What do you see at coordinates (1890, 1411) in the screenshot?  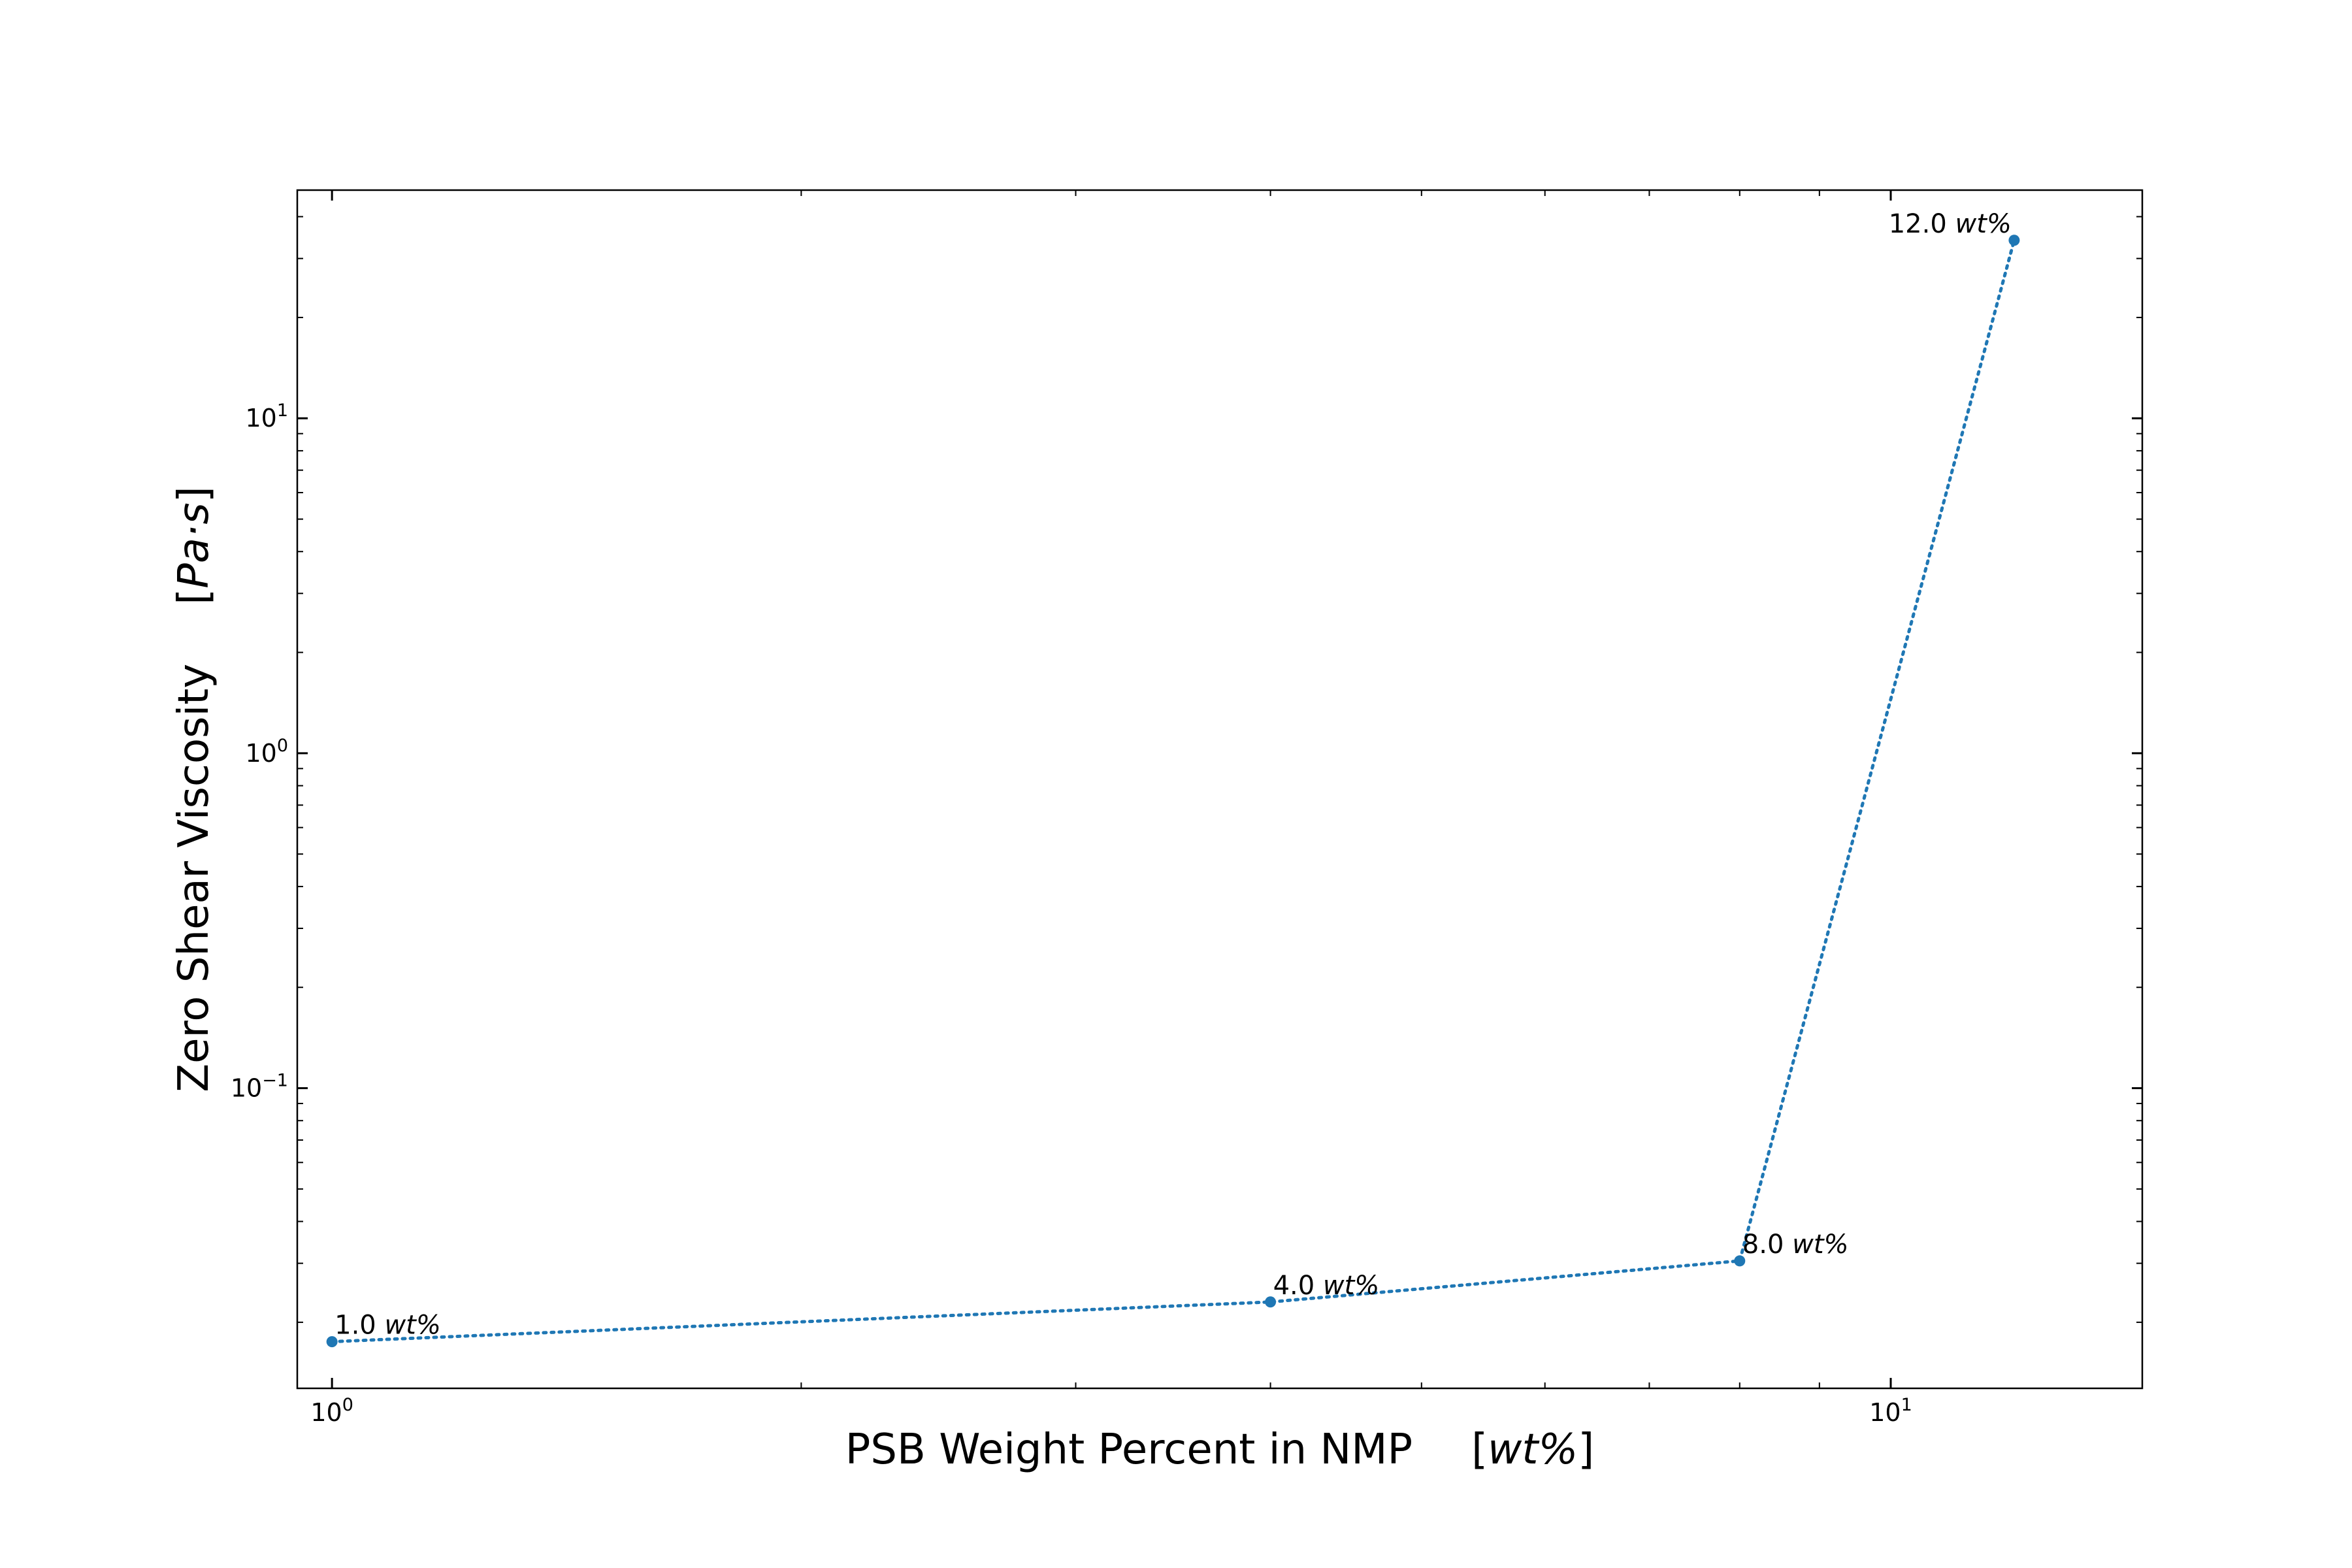 I see `x-tick-label-1: 101` at bounding box center [1890, 1411].